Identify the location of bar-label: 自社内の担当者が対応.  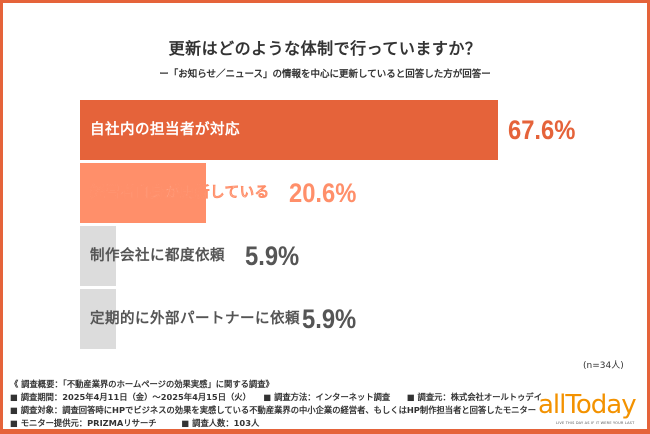
(165, 130).